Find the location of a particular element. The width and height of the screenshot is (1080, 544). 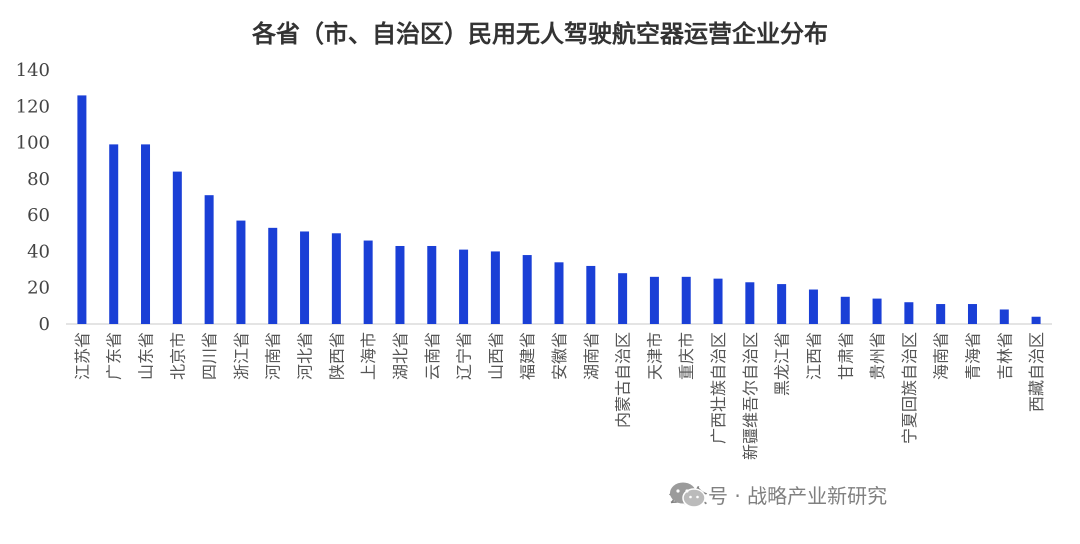

category-label: 甘肃省 is located at coordinates (845, 356).